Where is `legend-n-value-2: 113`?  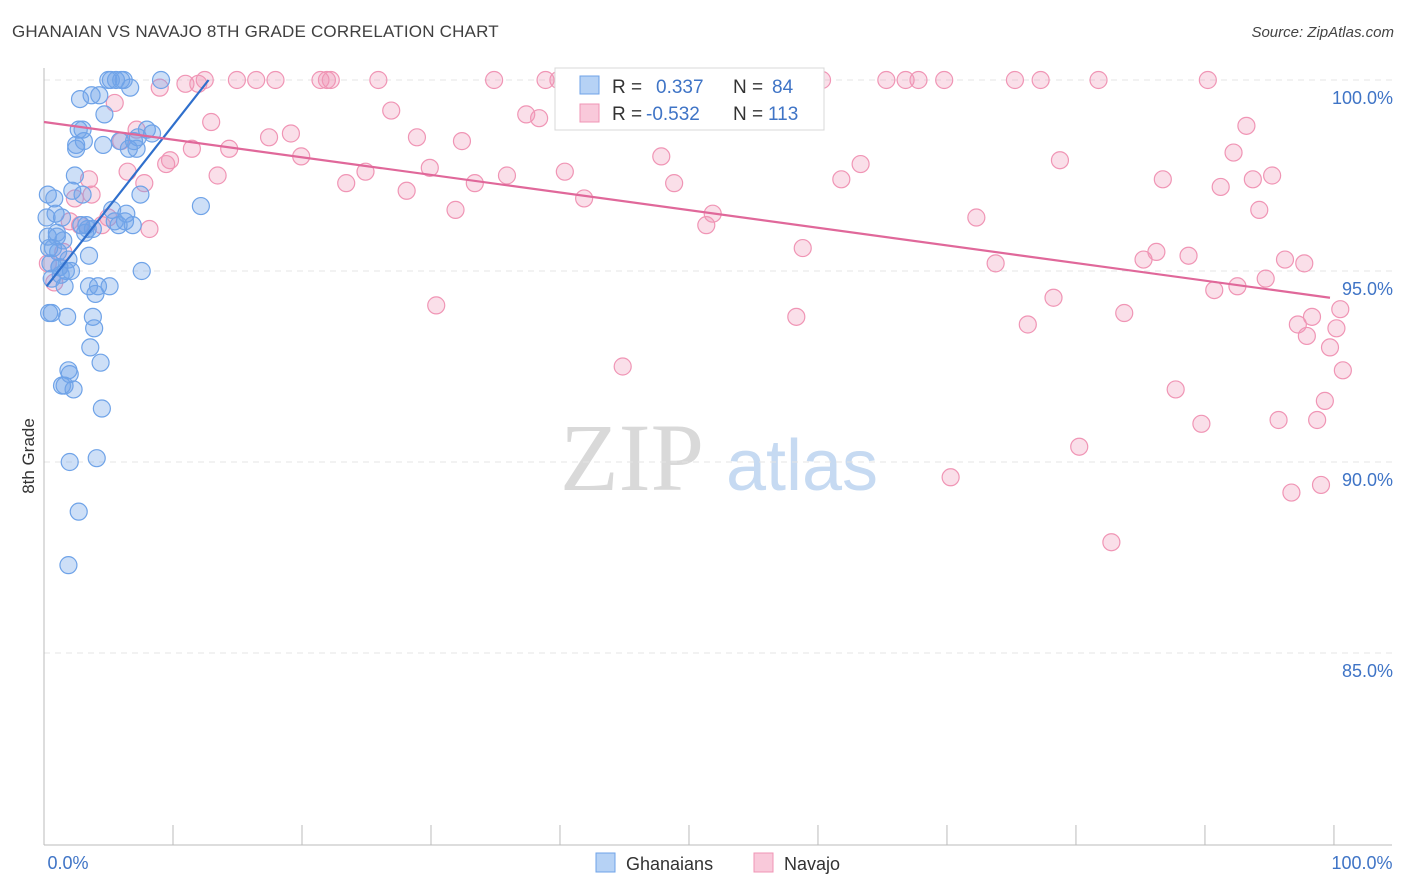 legend-n-value-2: 113 is located at coordinates (783, 114).